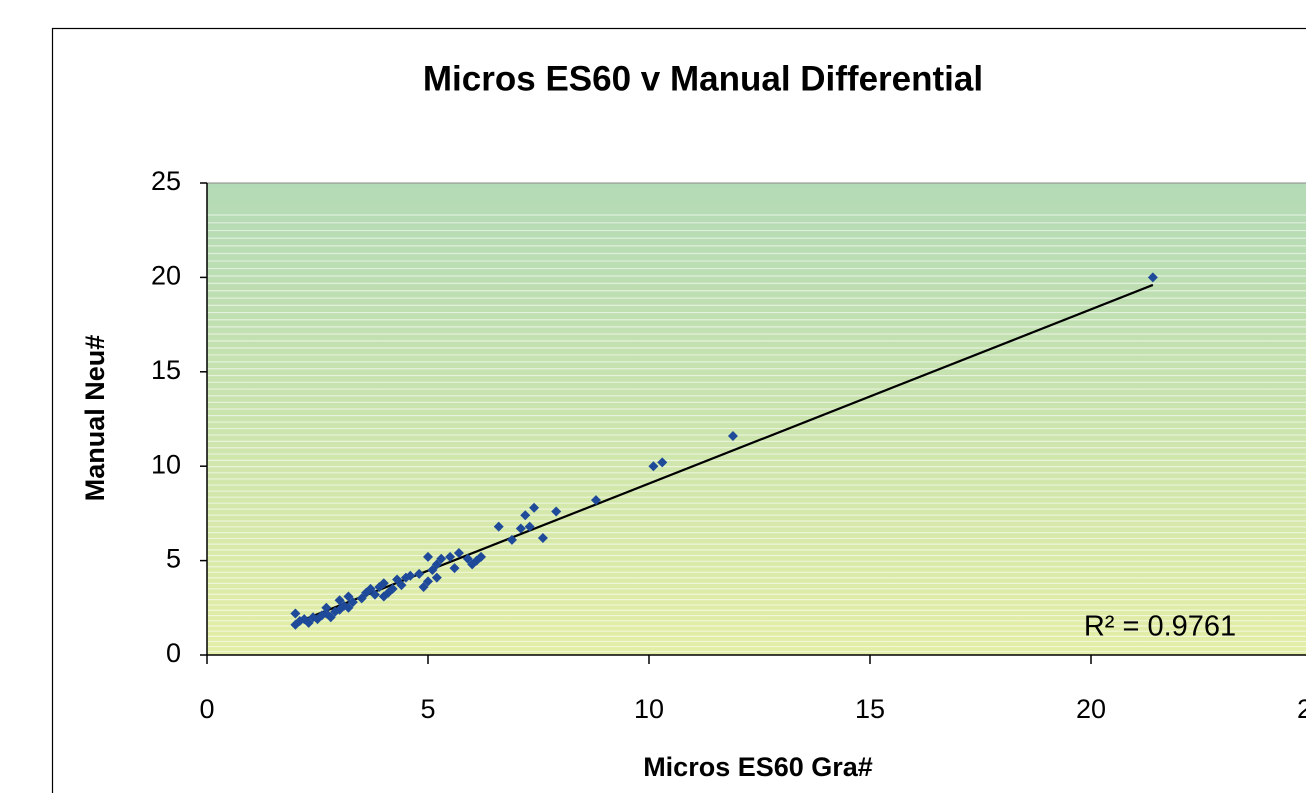  Describe the element at coordinates (166, 276) in the screenshot. I see `y-tick-label: 20` at that location.